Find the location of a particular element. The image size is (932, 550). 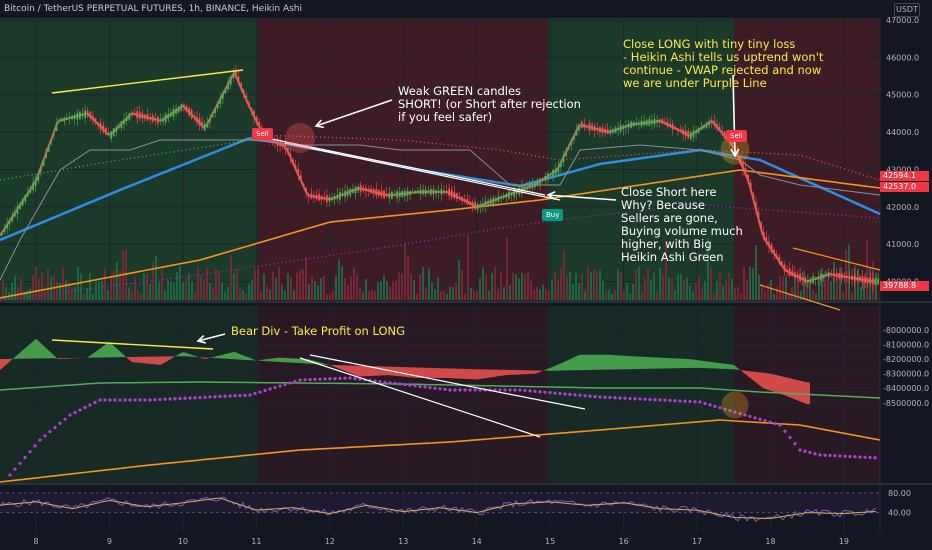

arrow-head is located at coordinates (319, 124).